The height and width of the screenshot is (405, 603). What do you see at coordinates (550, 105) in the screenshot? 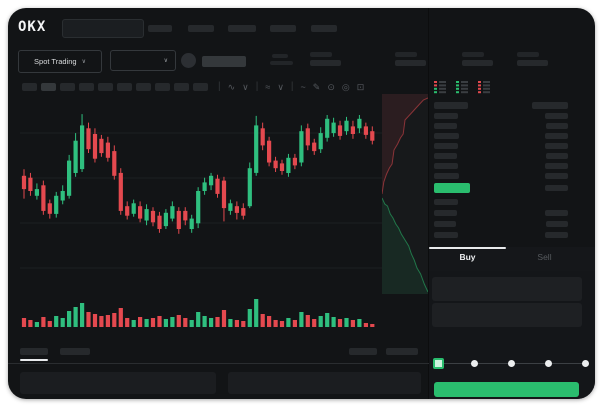
I see `orderbook-header-amount` at bounding box center [550, 105].